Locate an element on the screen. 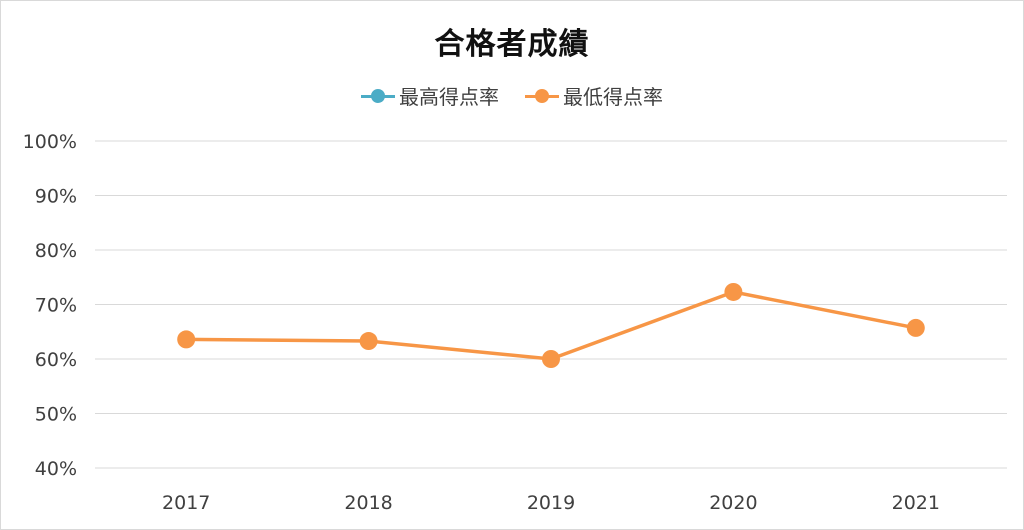 This screenshot has height=530, width=1024. y-tick-label: 50% is located at coordinates (56, 415).